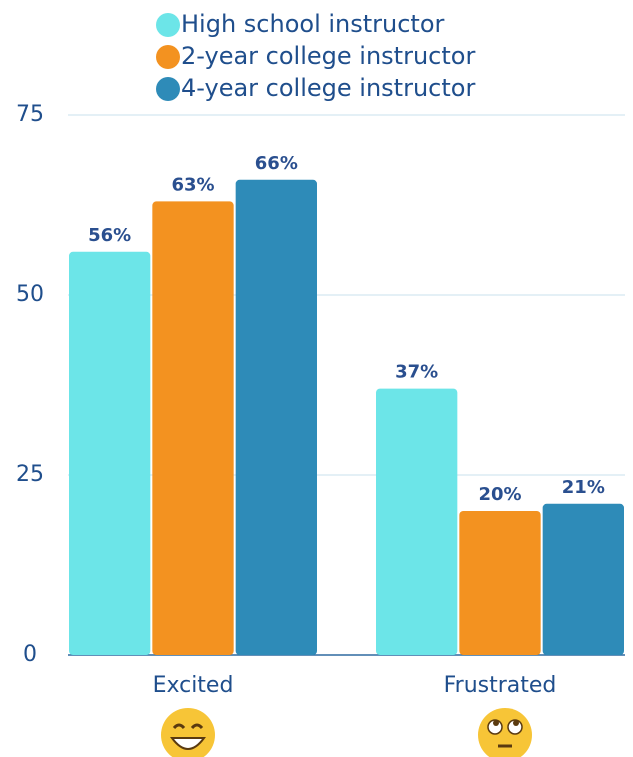 The width and height of the screenshot is (633, 757). Describe the element at coordinates (313, 24) in the screenshot. I see `legend-label: High school instructor` at that location.